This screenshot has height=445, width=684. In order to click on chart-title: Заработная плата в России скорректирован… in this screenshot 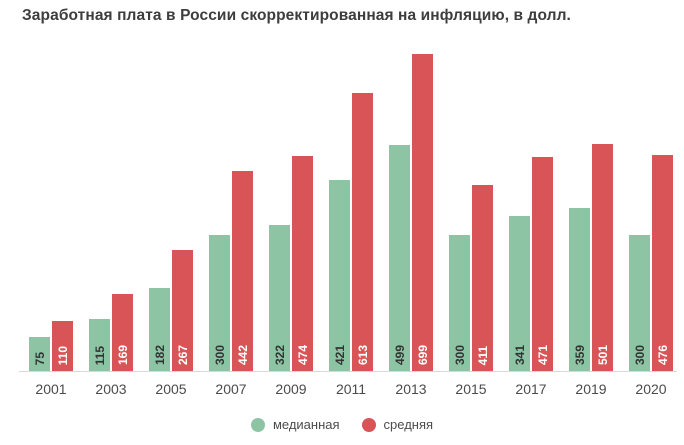, I will do `click(296, 15)`.